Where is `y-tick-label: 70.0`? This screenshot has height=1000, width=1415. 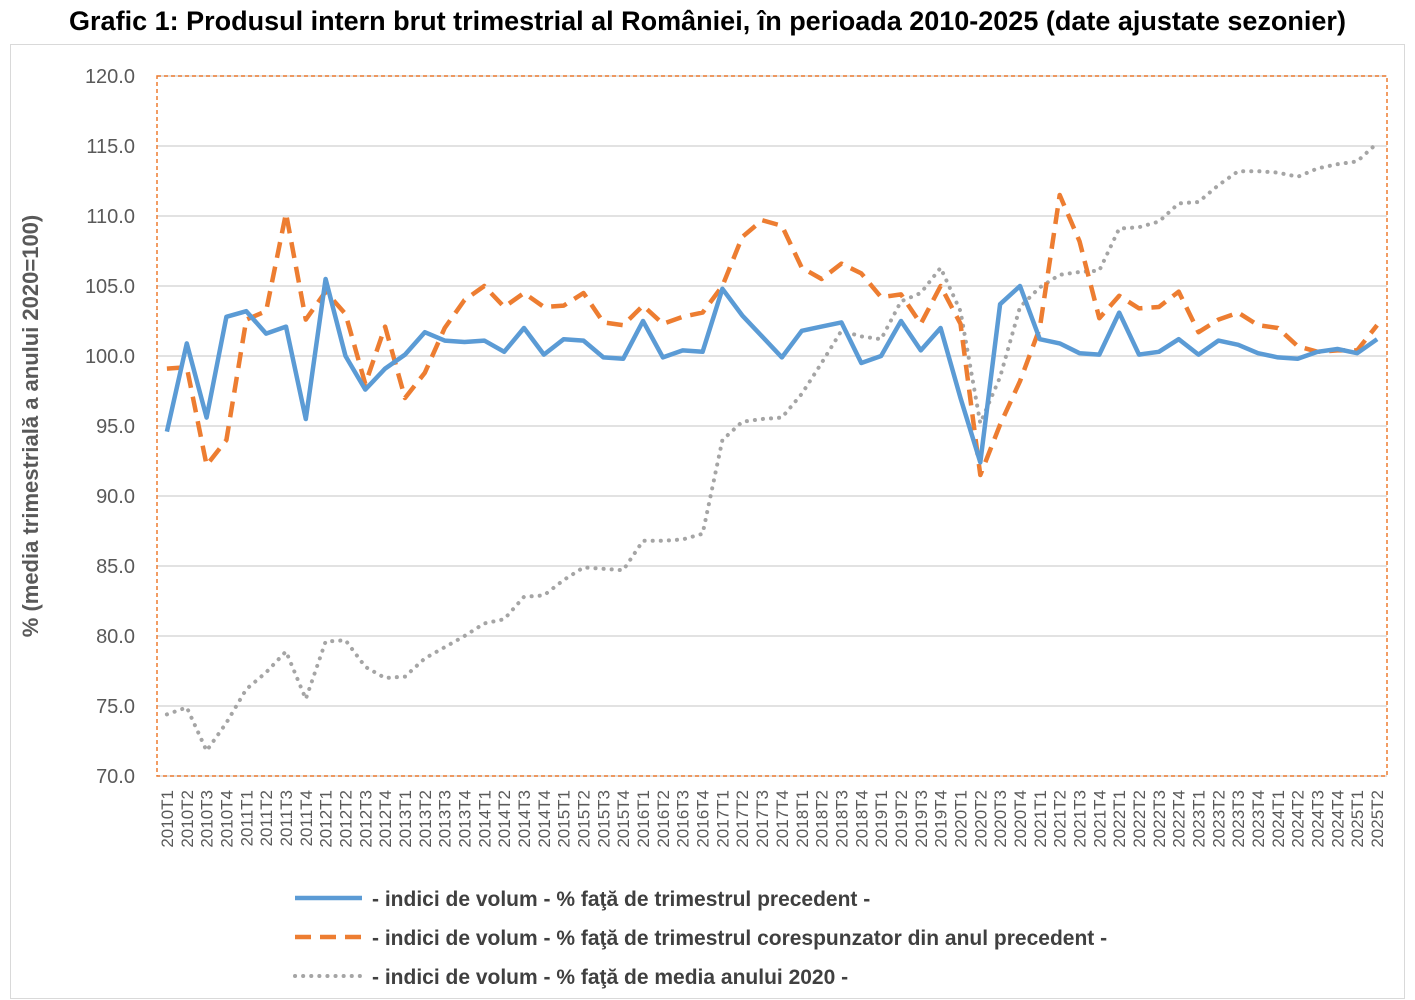
y-tick-label: 70.0 is located at coordinates (115, 777).